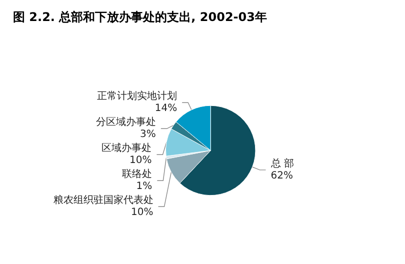 The image size is (405, 264). What do you see at coordinates (127, 148) in the screenshot?
I see `slice-label: 区域办事处` at bounding box center [127, 148].